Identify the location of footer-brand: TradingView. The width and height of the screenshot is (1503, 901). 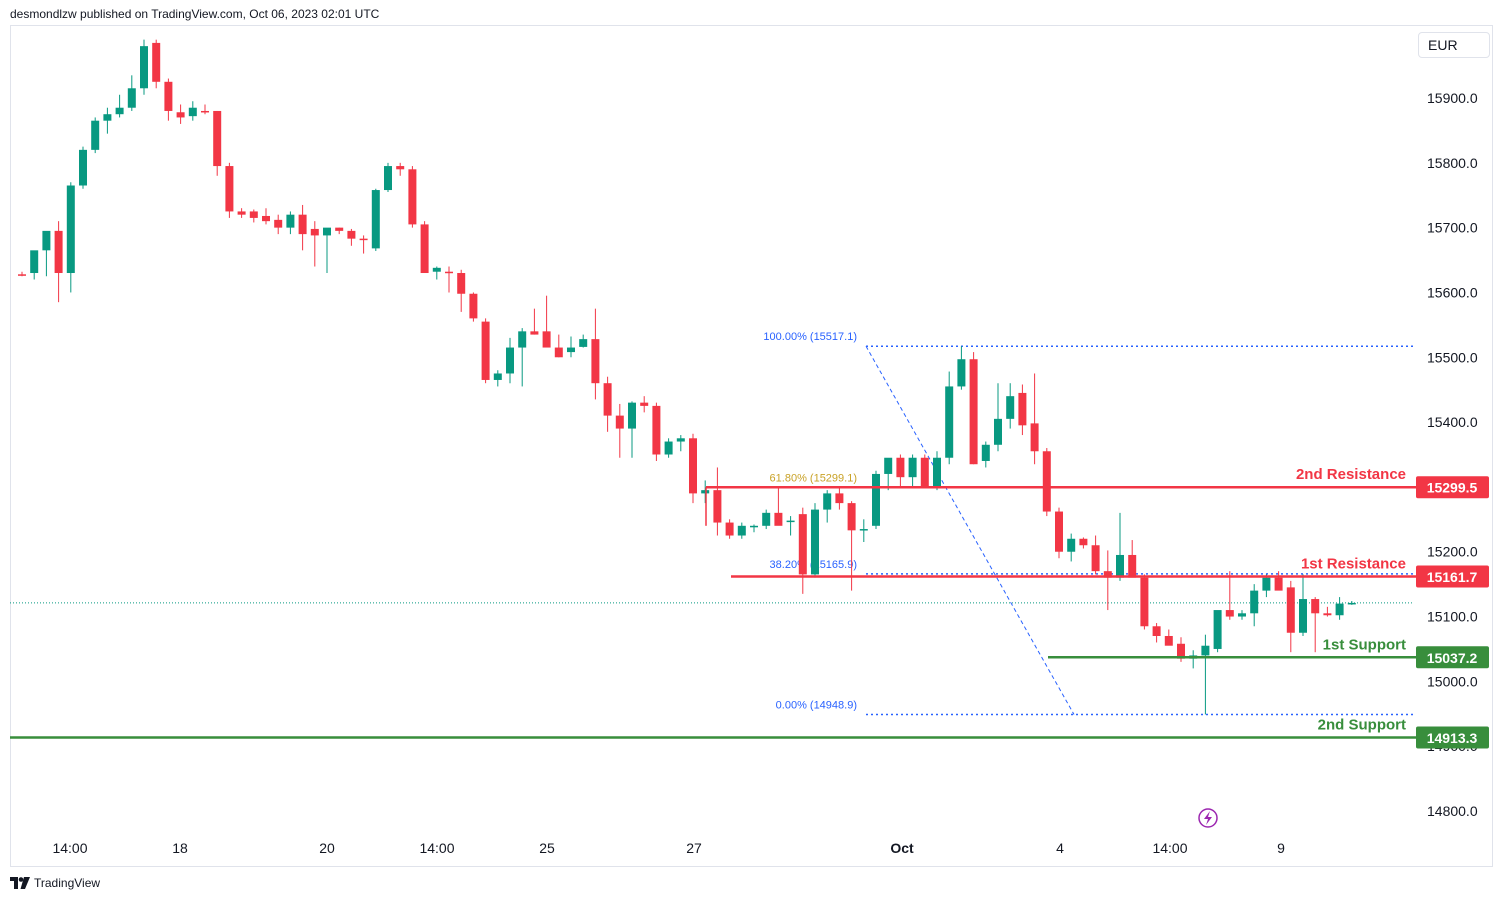
(55, 883).